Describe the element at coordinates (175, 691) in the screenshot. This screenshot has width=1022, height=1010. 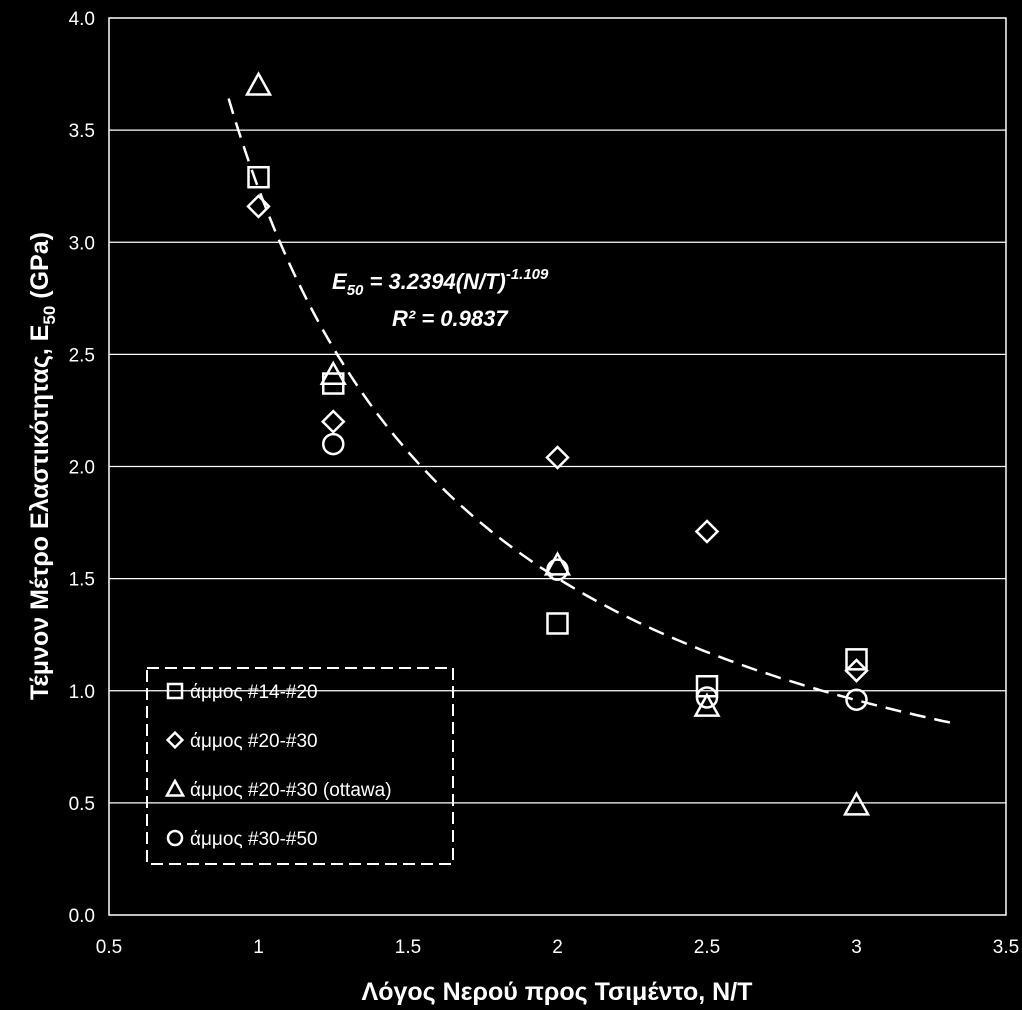
I see `legend-marker-square` at that location.